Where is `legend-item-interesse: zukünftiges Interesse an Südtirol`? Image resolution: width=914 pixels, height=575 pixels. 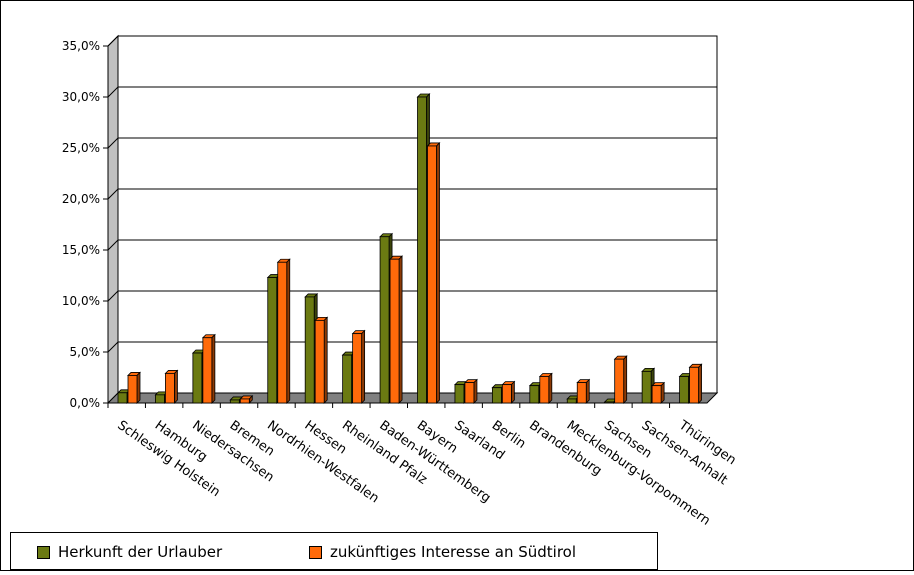 legend-item-interesse: zukünftiges Interesse an Südtirol is located at coordinates (442, 552).